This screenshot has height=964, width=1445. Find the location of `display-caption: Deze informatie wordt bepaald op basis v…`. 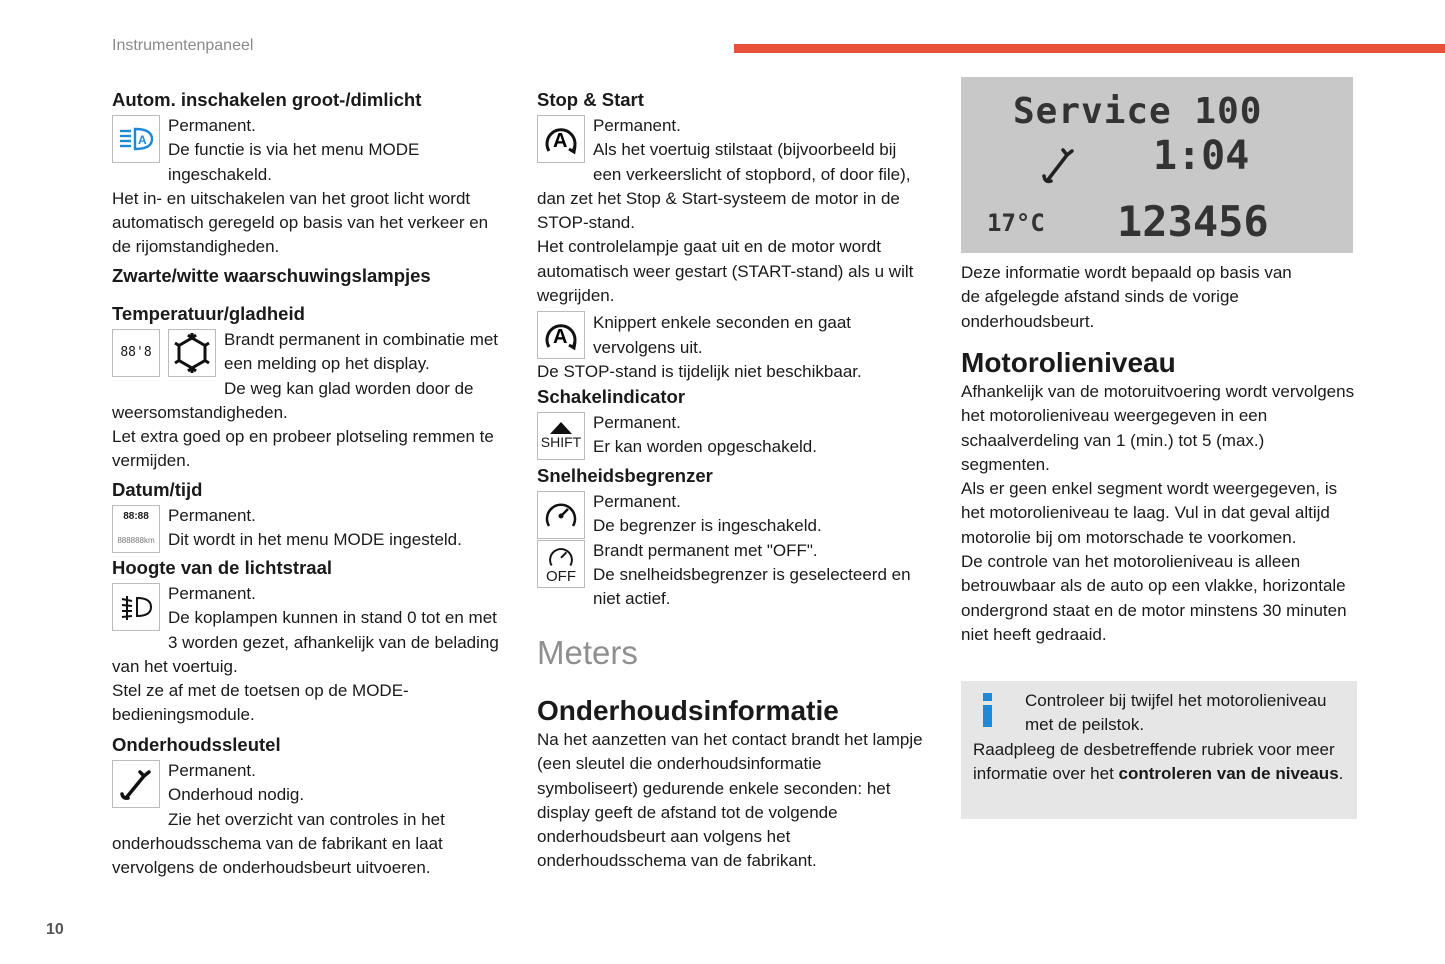

display-caption: Deze informatie wordt bepaald op basis v… is located at coordinates (1126, 297).